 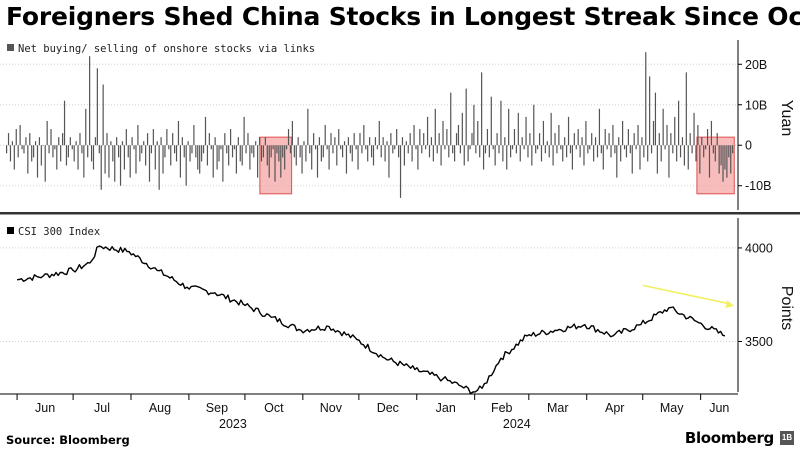 What do you see at coordinates (759, 342) in the screenshot?
I see `index-y-tick-label: 3500` at bounding box center [759, 342].